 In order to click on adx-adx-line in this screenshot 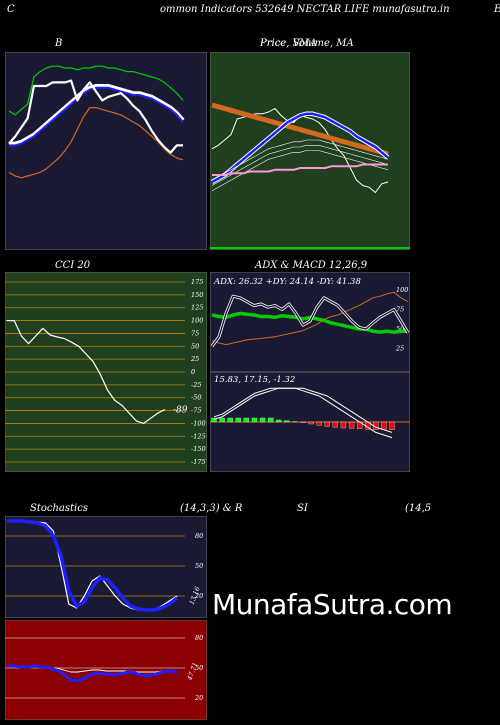, I will do `click(309, 322)`.